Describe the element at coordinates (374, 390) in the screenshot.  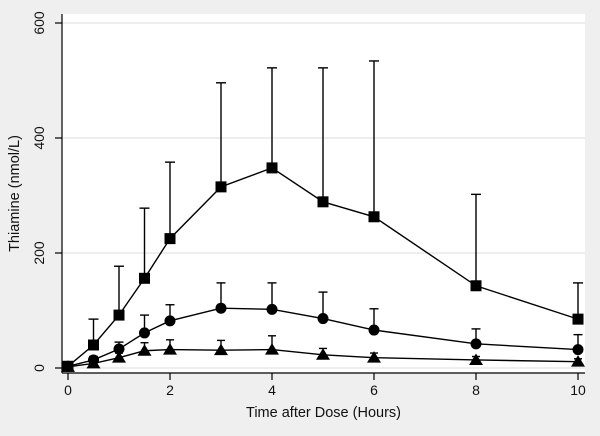
I see `x-tick-label-6: 6` at that location.